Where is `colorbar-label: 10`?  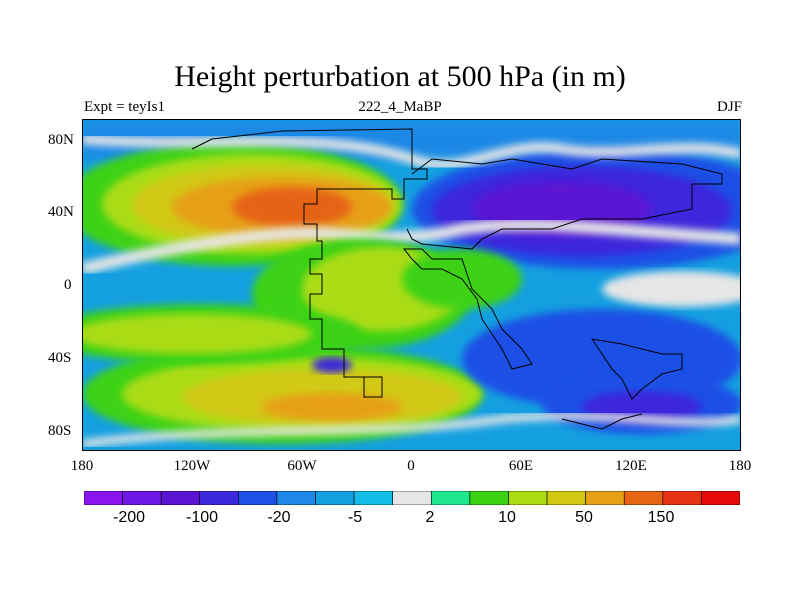
colorbar-label: 10 is located at coordinates (507, 517).